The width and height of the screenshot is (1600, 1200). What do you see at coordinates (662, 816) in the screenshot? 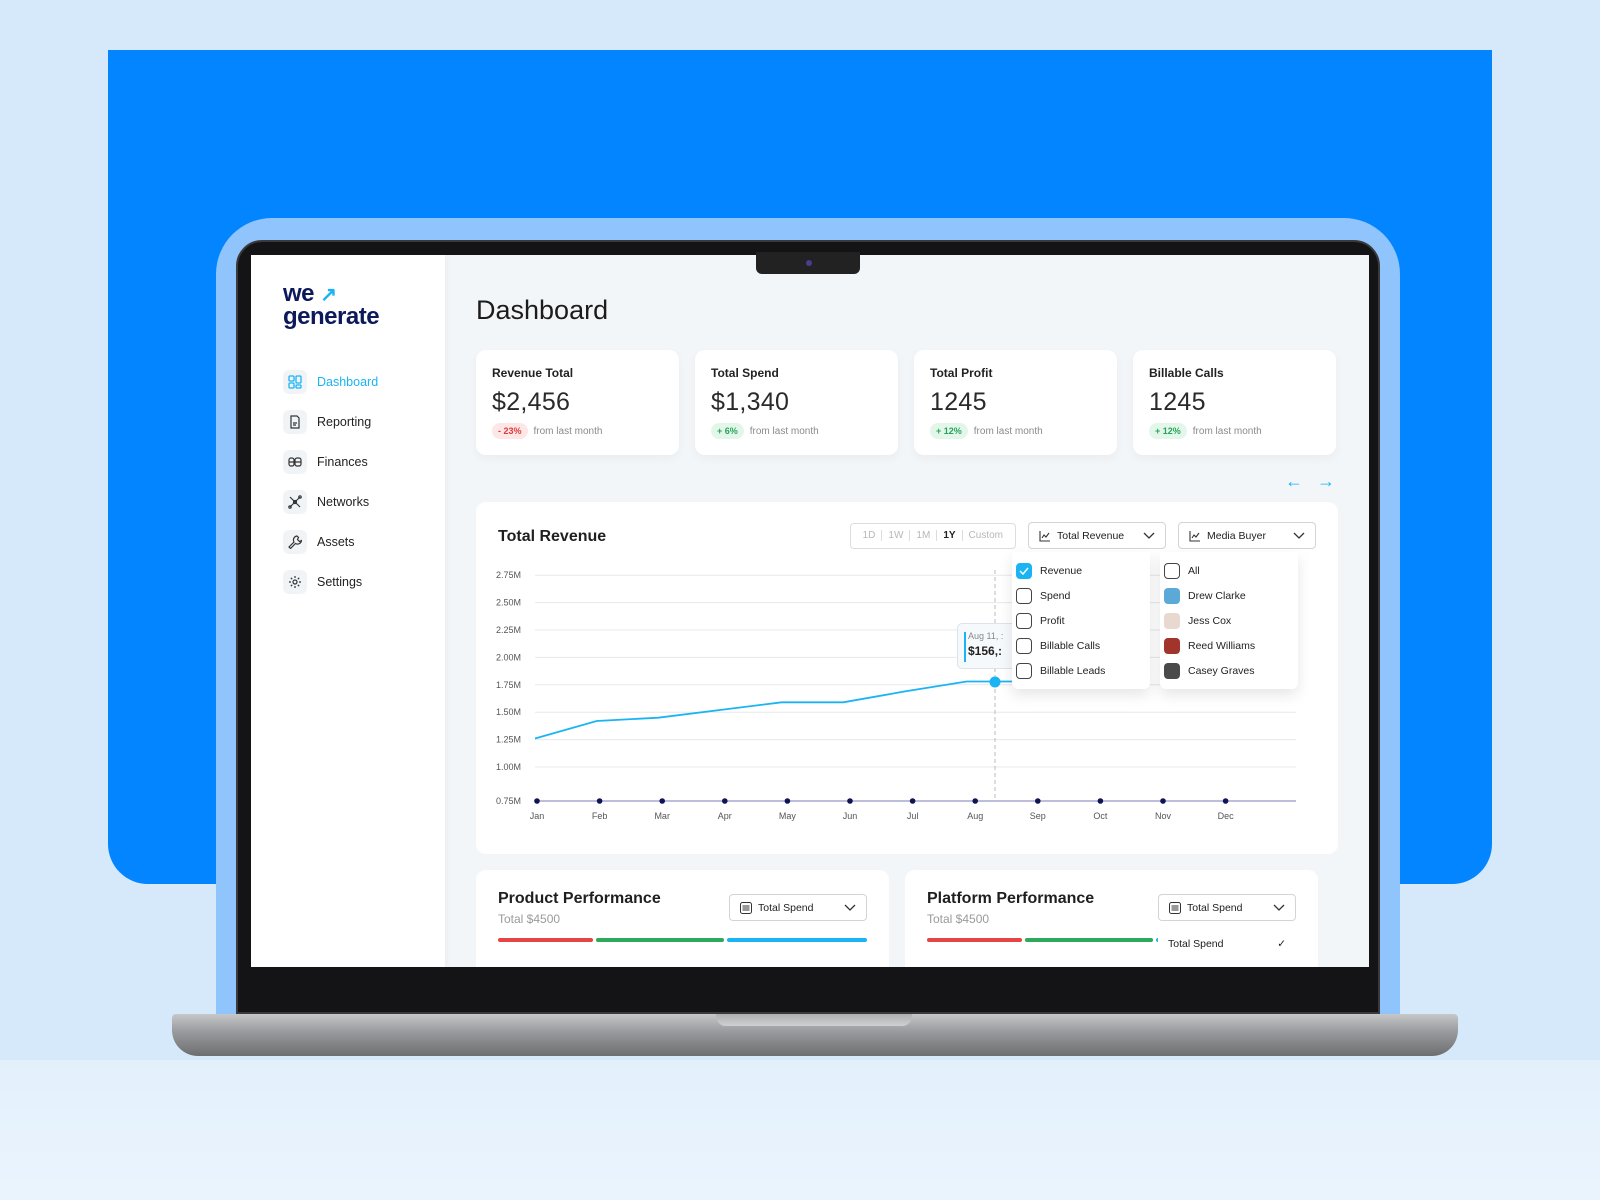
I see `svg-text: Mar` at bounding box center [662, 816].